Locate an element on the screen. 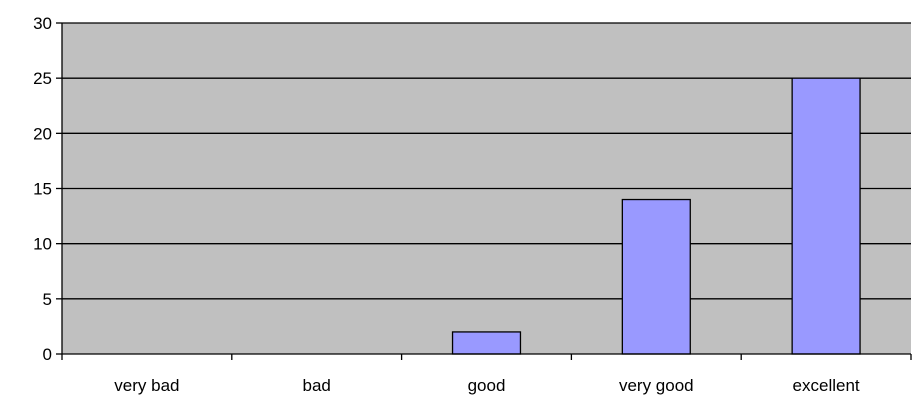 This screenshot has width=923, height=410. x-tick-labels: very bad bad good very good excellent is located at coordinates (487, 385).